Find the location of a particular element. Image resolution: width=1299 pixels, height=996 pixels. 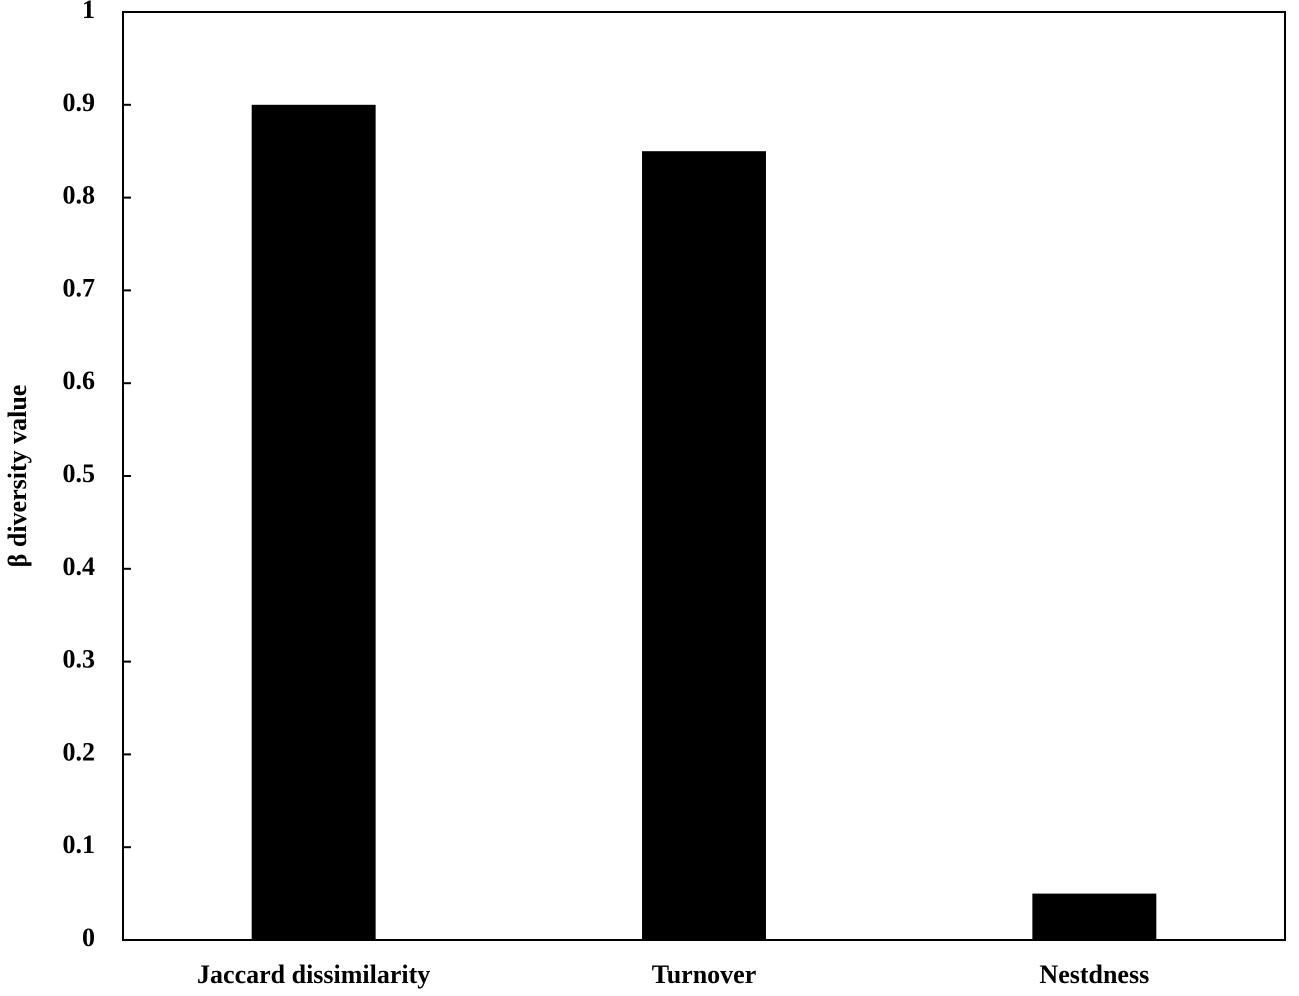

x-tick-label: Turnover is located at coordinates (704, 974).